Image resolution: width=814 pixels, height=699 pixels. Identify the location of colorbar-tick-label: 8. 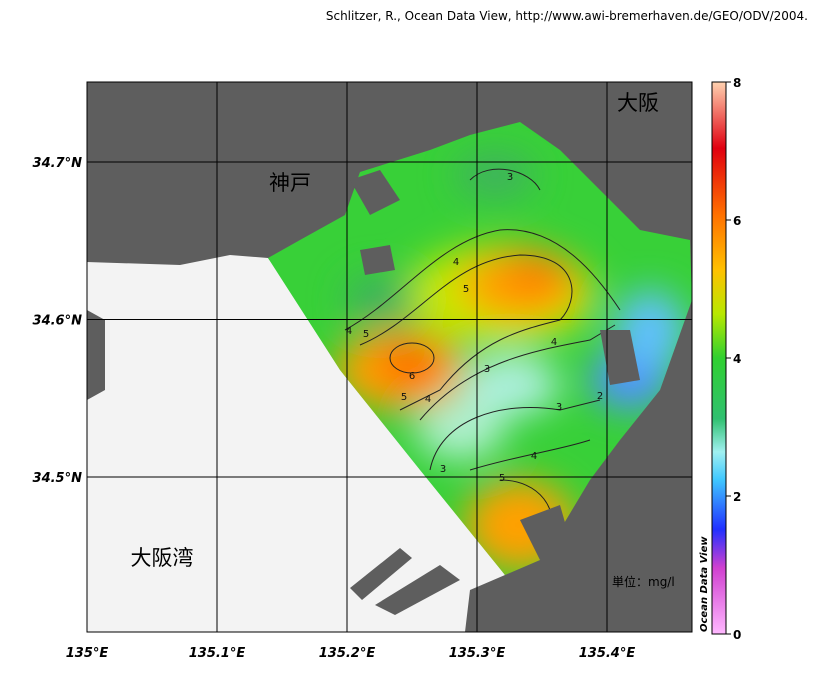
(737, 83).